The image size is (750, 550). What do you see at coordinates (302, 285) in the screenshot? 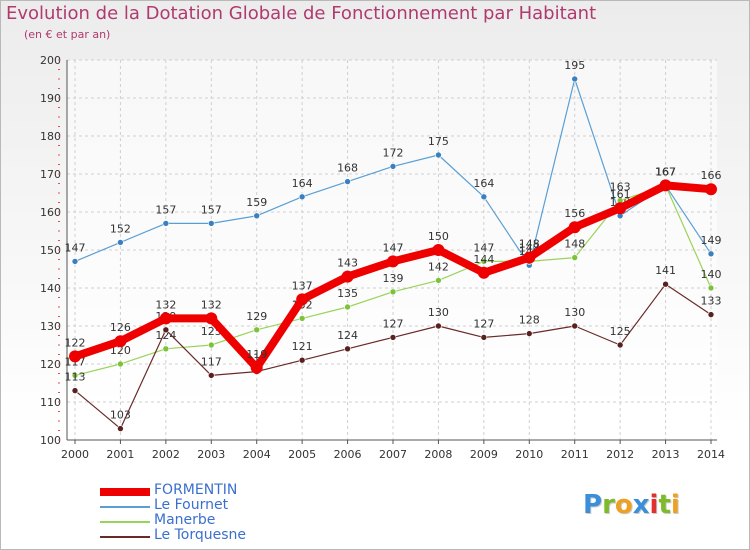
I see `data-label-formentin: 137` at bounding box center [302, 285].